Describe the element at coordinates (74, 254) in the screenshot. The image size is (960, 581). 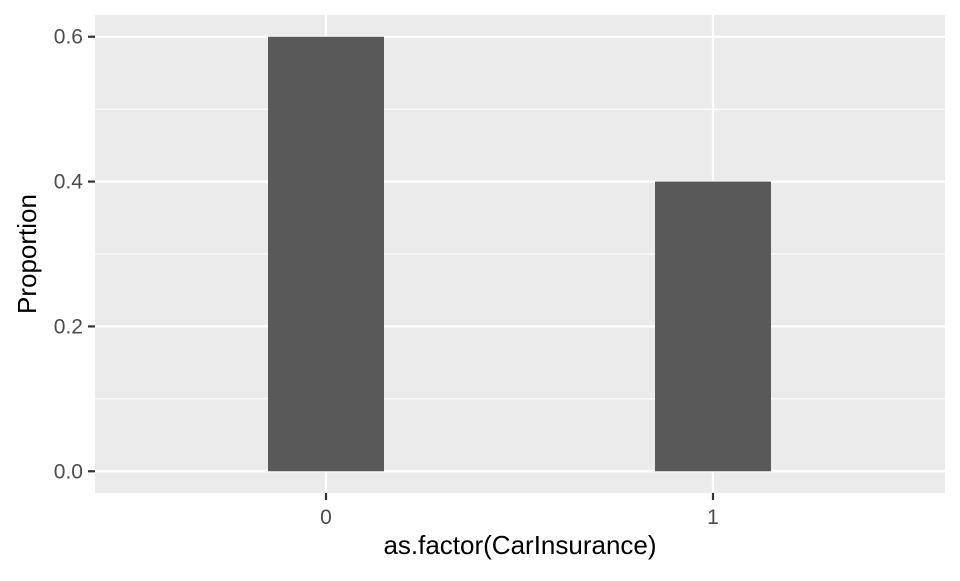
I see `y-axis: 0.0 0.2 0.4 0.6` at that location.